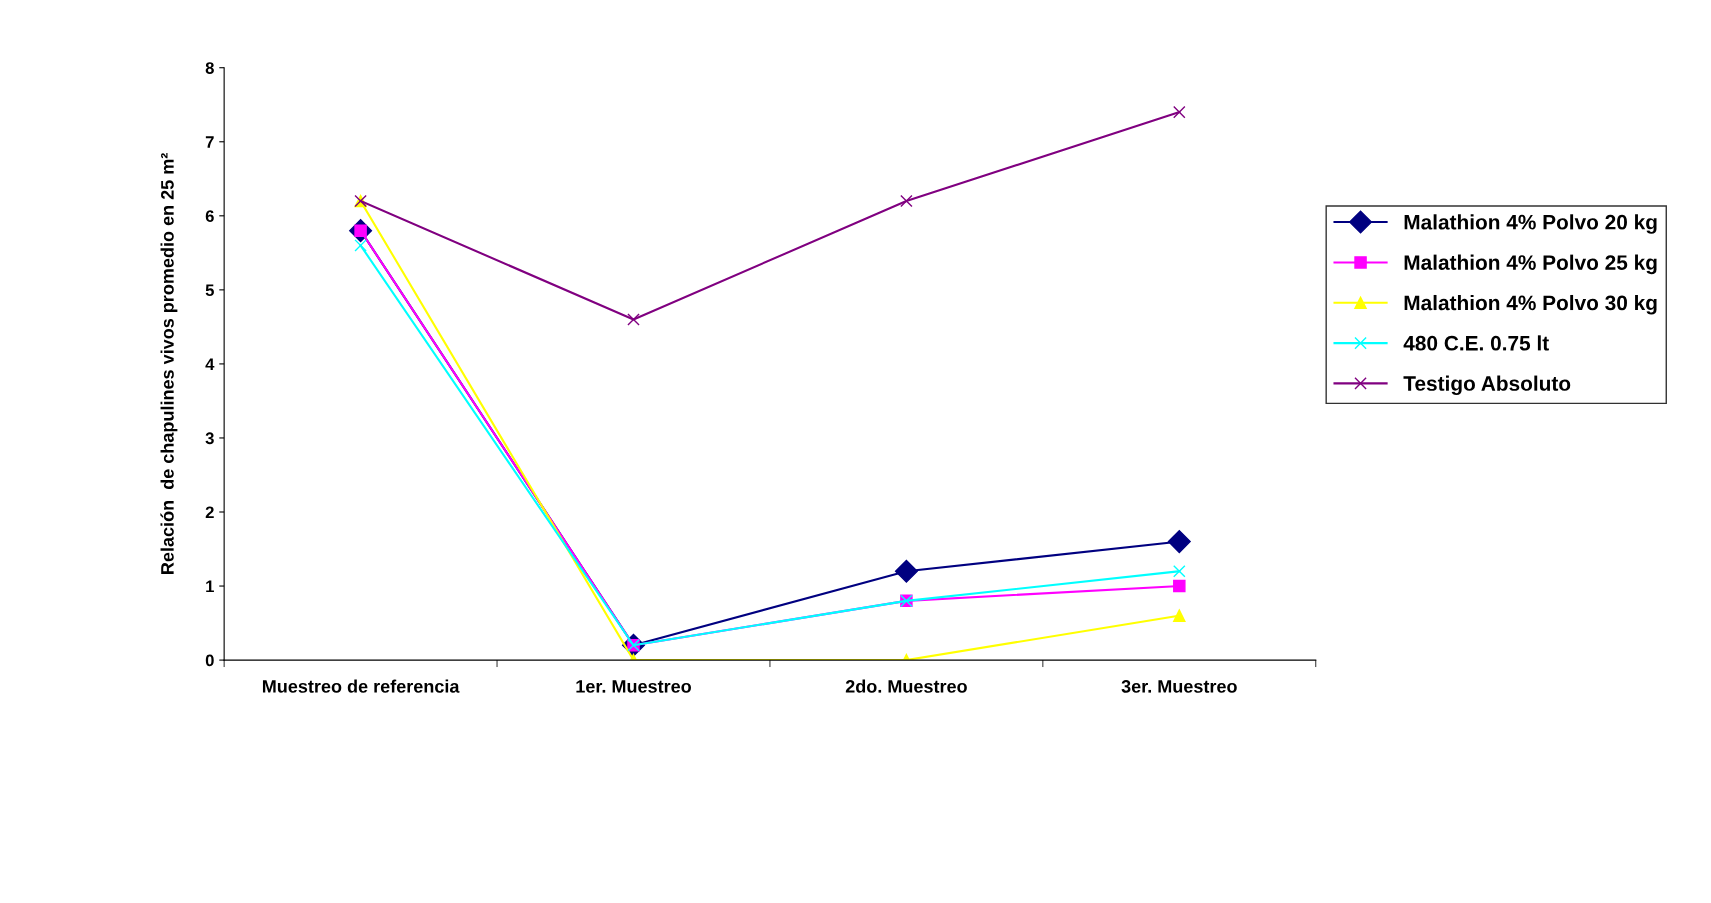 This screenshot has height=903, width=1711. I want to click on legend-label: Malathion 4% Polvo 25 kg, so click(1530, 264).